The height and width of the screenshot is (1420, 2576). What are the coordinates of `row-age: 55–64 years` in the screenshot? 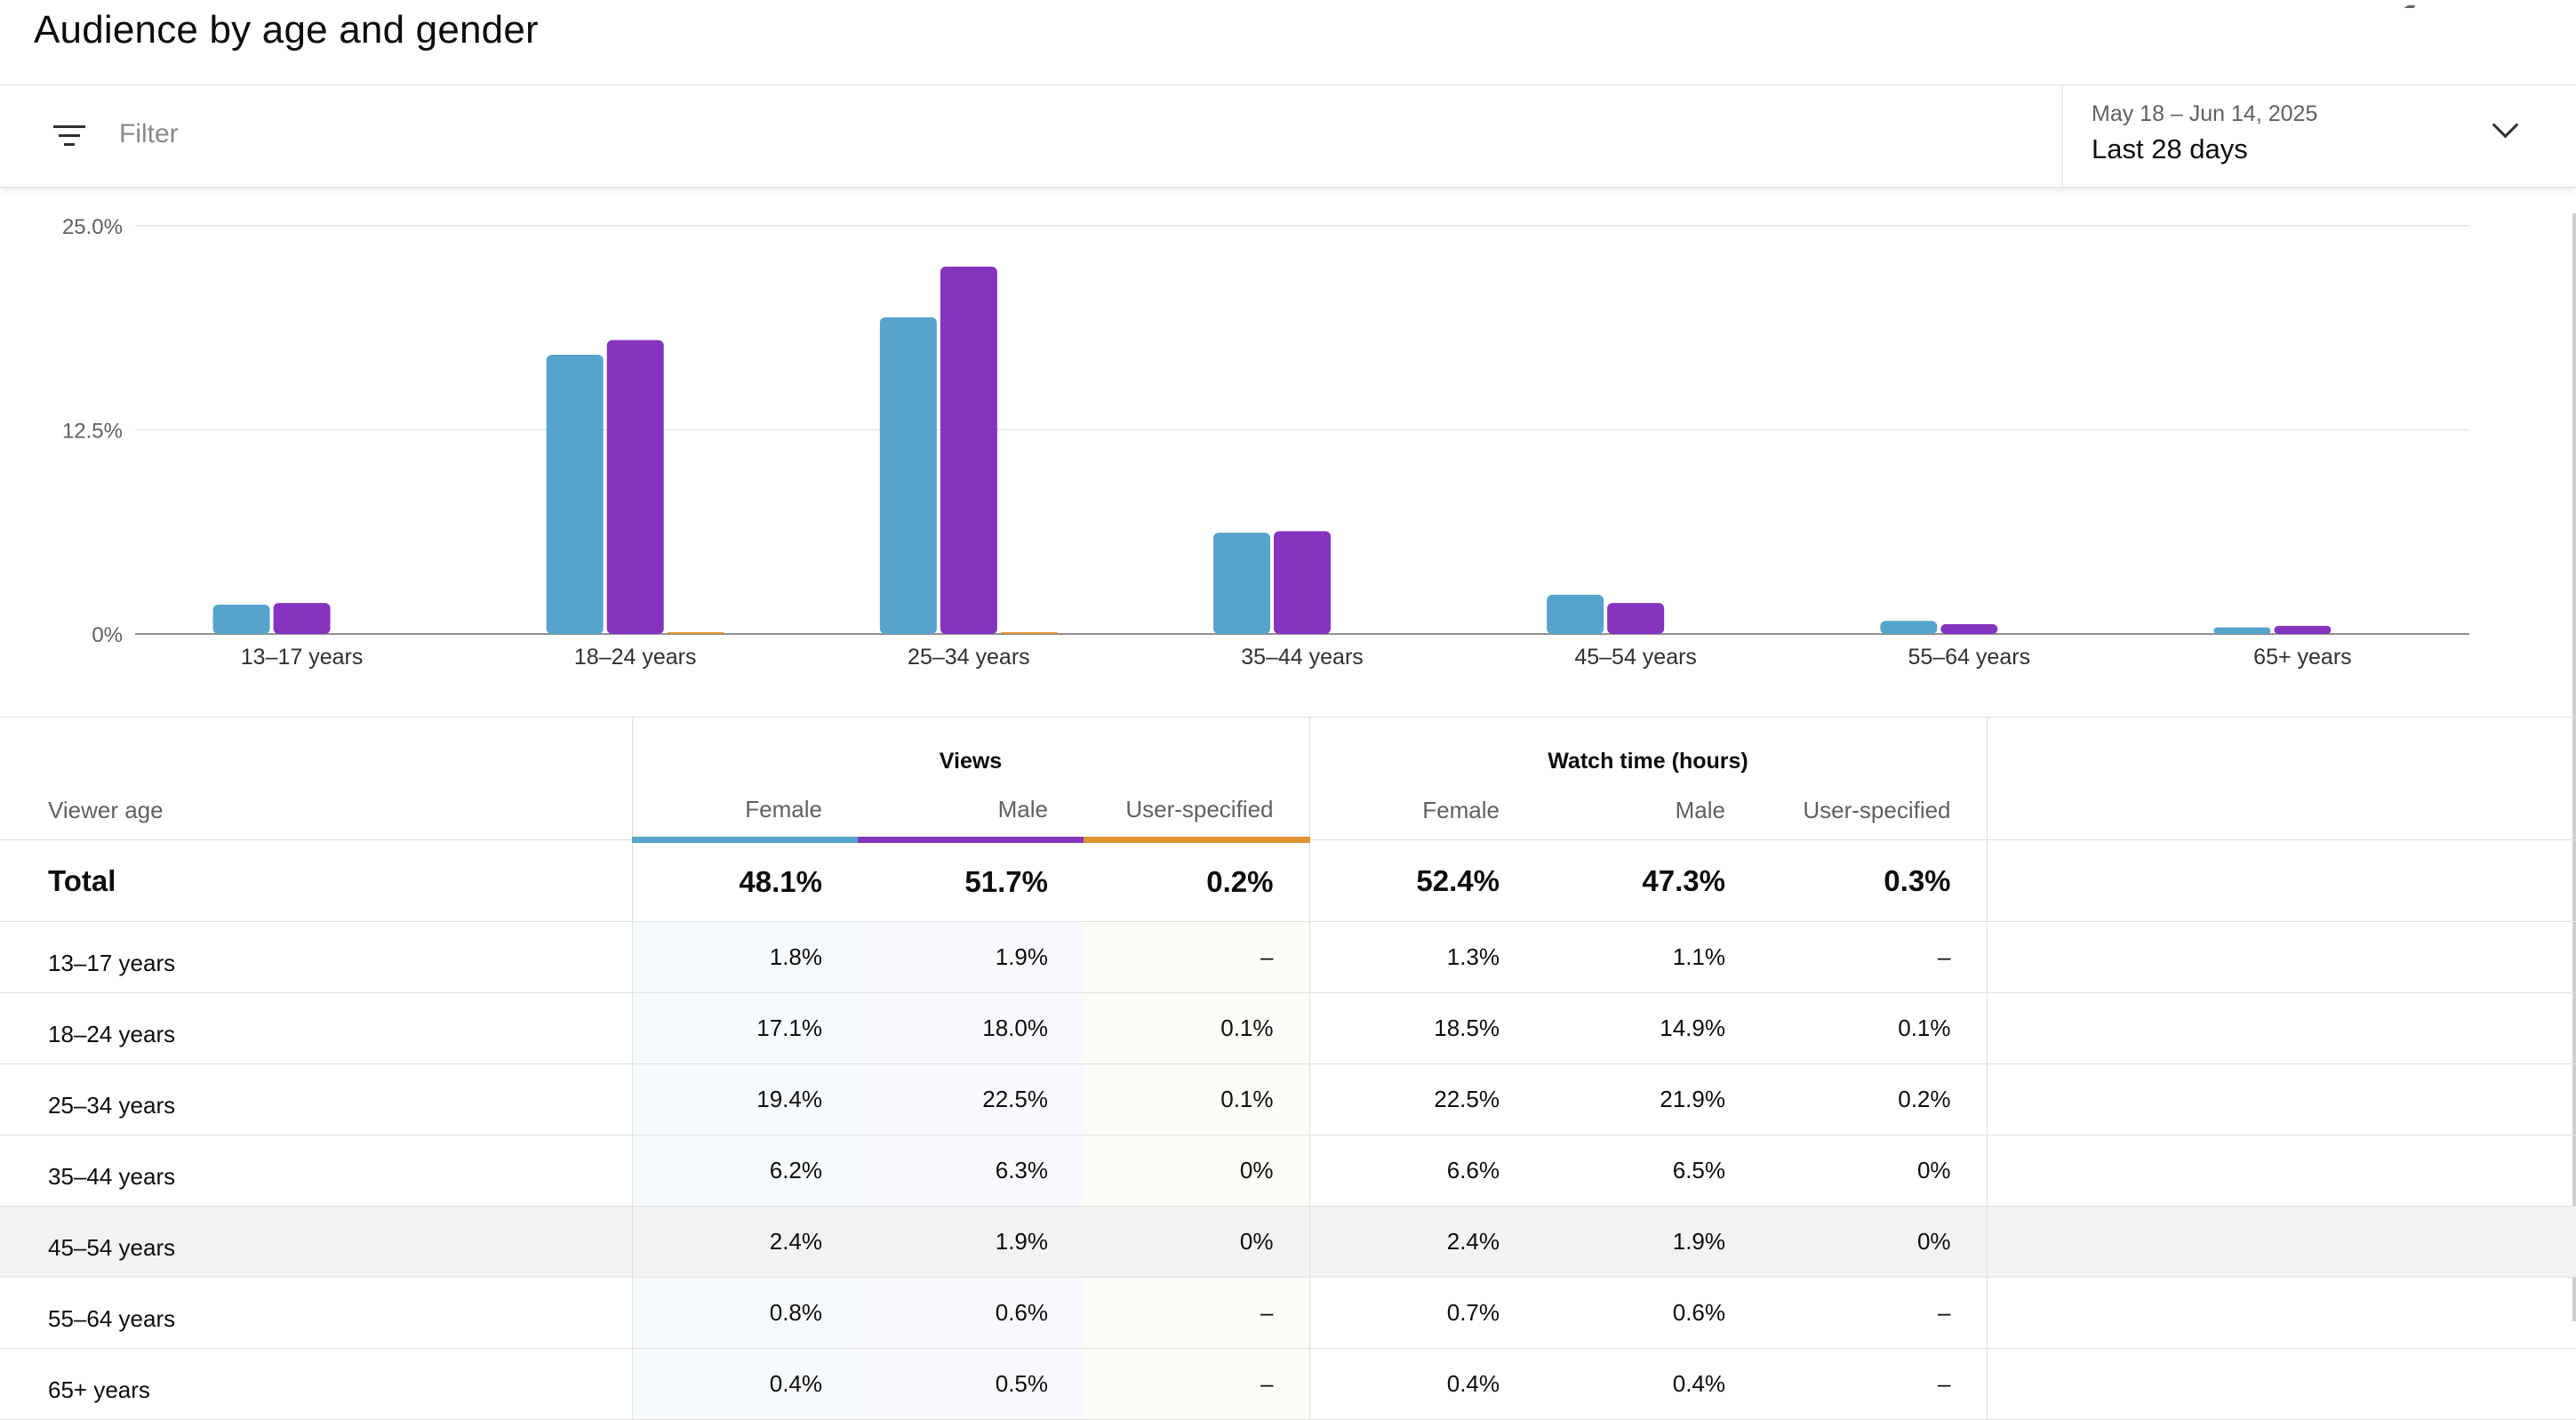 It's located at (316, 1313).